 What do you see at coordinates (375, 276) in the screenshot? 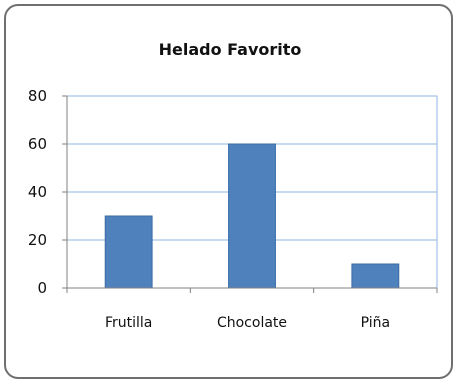
I see `bar-piña` at bounding box center [375, 276].